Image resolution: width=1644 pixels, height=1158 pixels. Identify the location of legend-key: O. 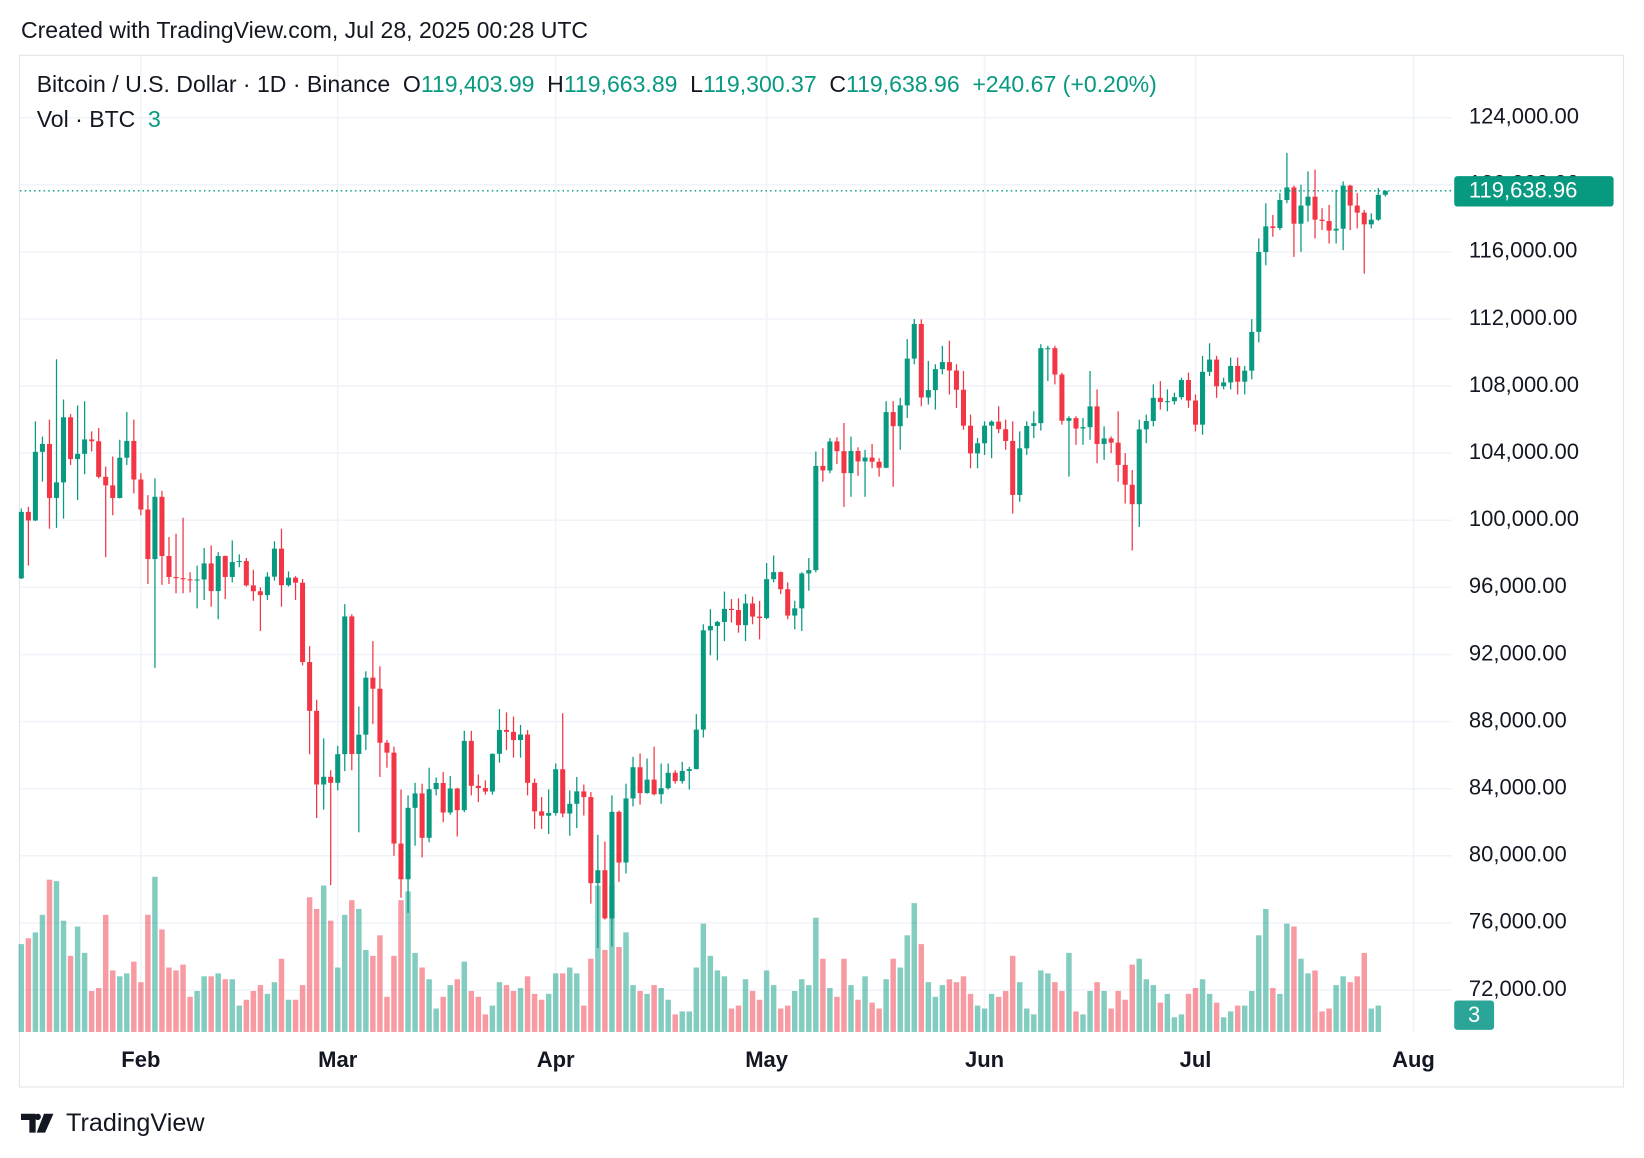
(412, 84).